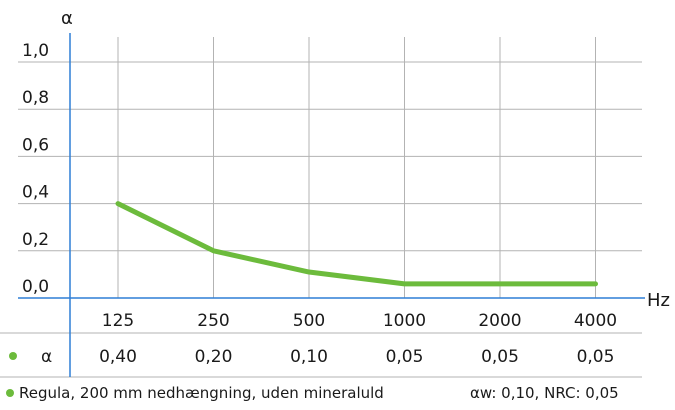 Image resolution: width=675 pixels, height=410 pixels. I want to click on x-tick-labels: 125 250 500 1000 2000 4000, so click(359, 321).